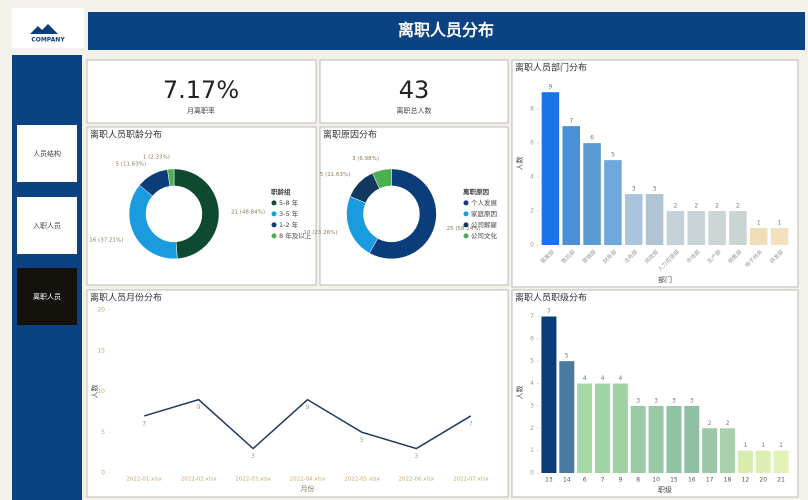 The width and height of the screenshot is (808, 500). I want to click on legend-title: 职龄组, so click(281, 191).